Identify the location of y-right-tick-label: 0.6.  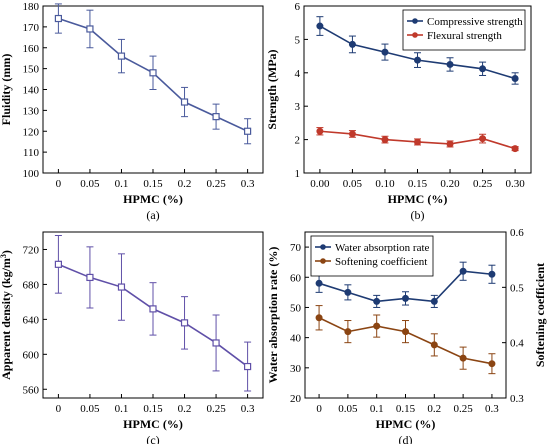
(517, 233).